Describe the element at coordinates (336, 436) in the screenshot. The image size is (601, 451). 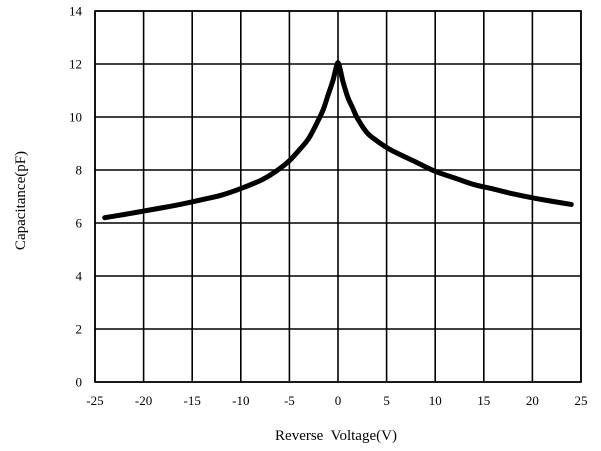
I see `x-axis-label: Reverse Voltage(V)` at that location.